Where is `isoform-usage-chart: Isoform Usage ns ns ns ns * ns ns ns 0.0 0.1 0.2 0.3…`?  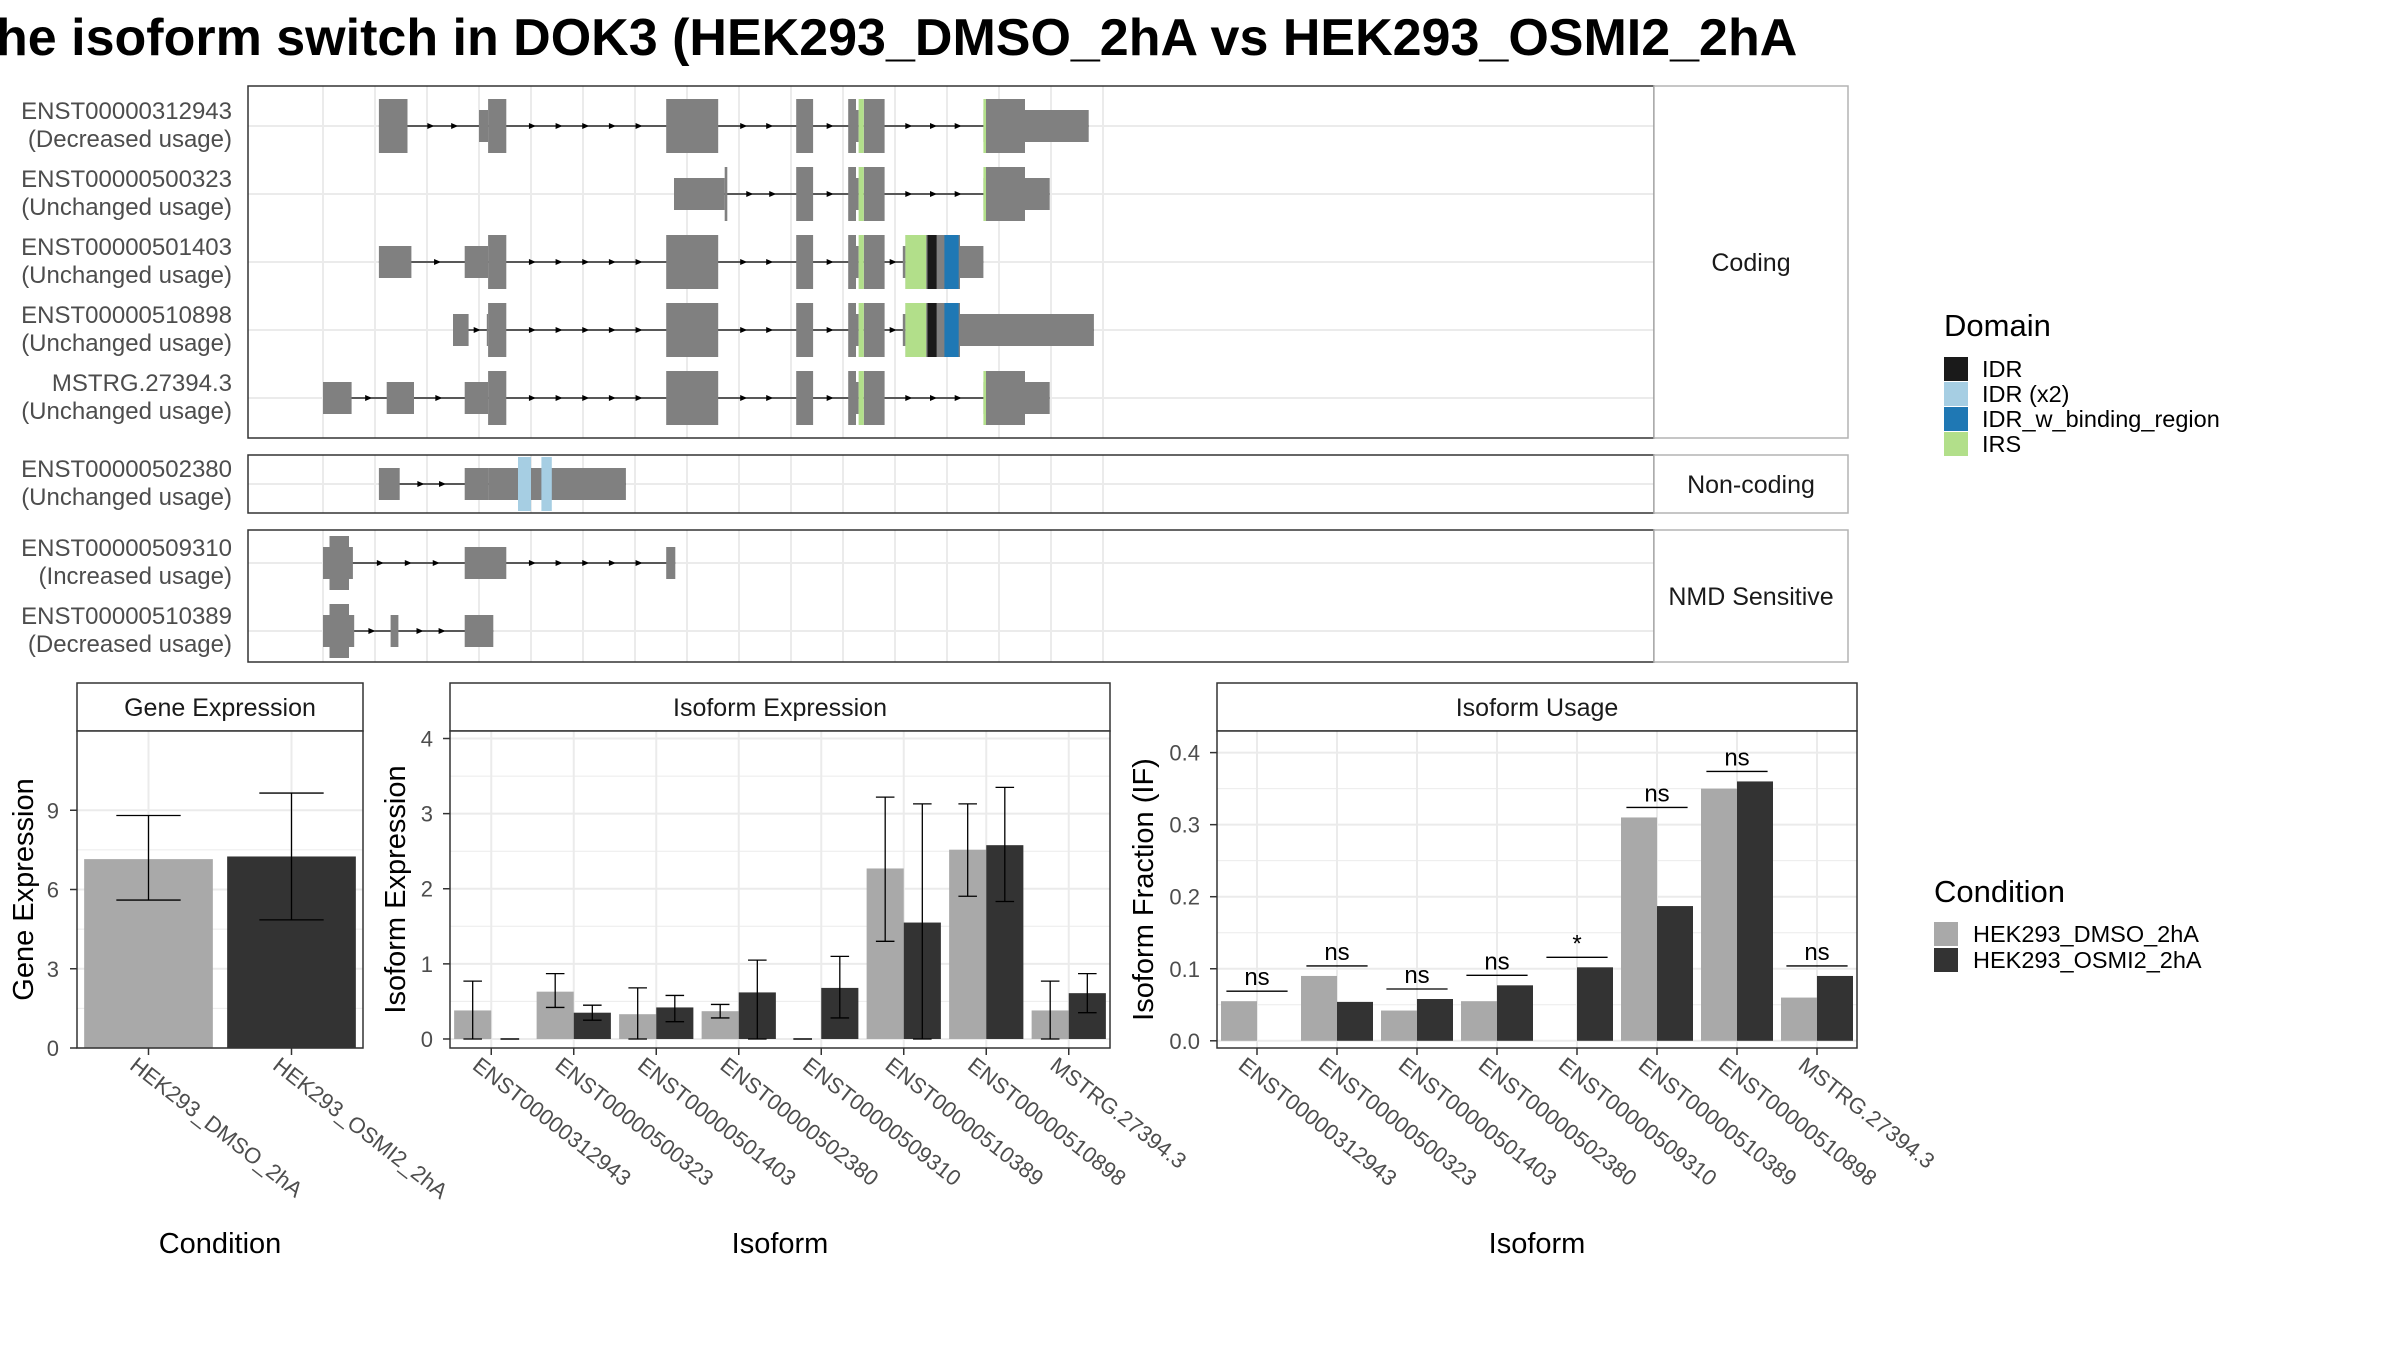 isoform-usage-chart: Isoform Usage ns ns ns ns * ns ns ns 0.0 0.1 0.2 0.3… is located at coordinates (1533, 971).